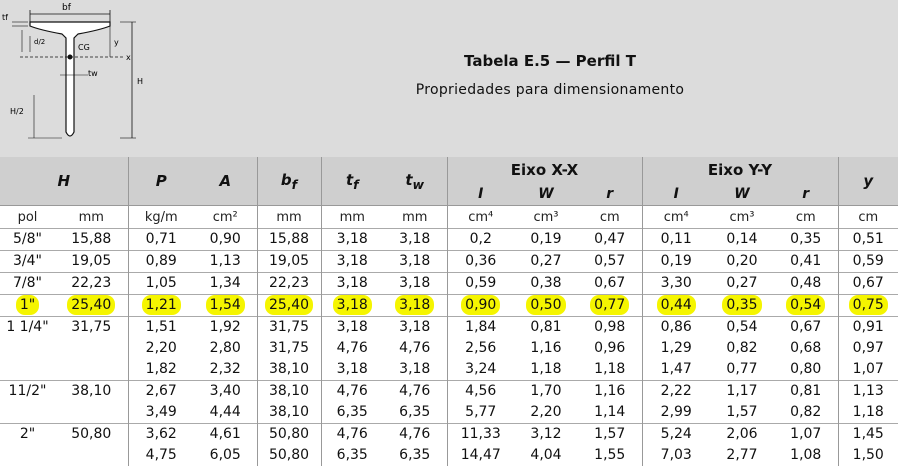 The height and width of the screenshot is (466, 898). I want to click on highlighted-value: 0,75, so click(868, 305).